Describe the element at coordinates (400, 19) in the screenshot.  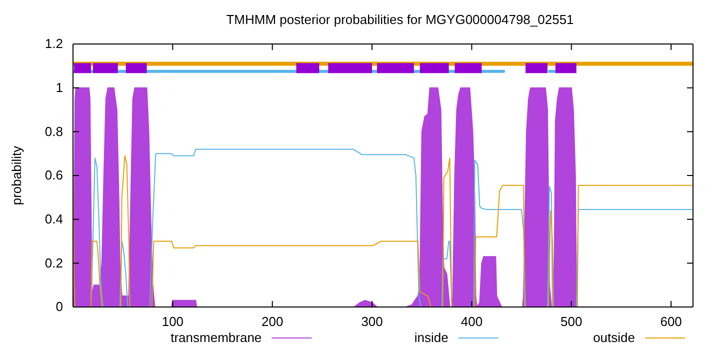
I see `chart-title: TMHMM posterior probabilities for MGYG000004798_02551` at that location.